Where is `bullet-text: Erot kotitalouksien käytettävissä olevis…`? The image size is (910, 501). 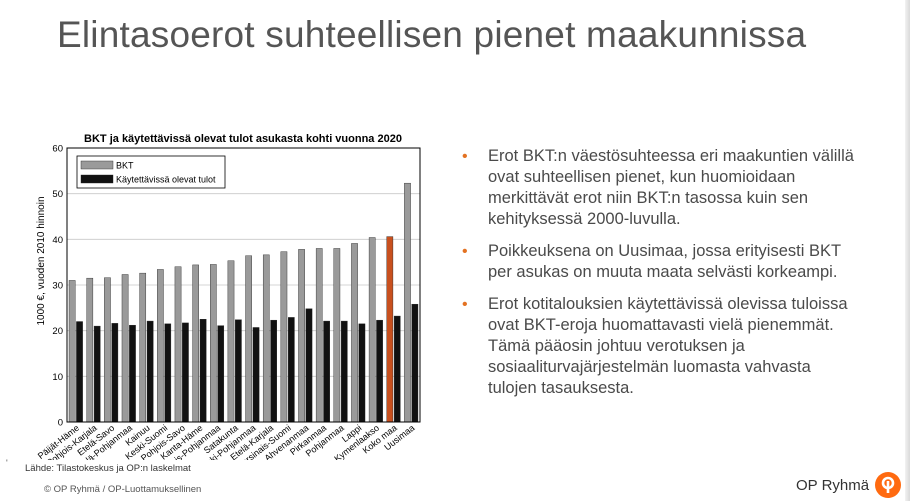 bullet-text: Erot kotitalouksien käytettävissä olevis… is located at coordinates (668, 346).